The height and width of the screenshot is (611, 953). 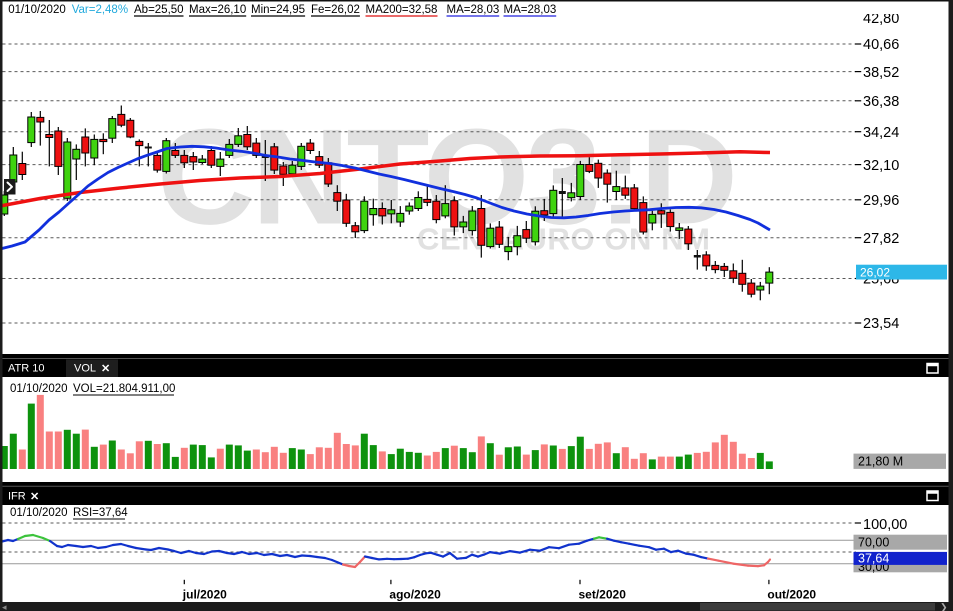 What do you see at coordinates (603, 595) in the screenshot?
I see `svg-text: set/2020` at bounding box center [603, 595].